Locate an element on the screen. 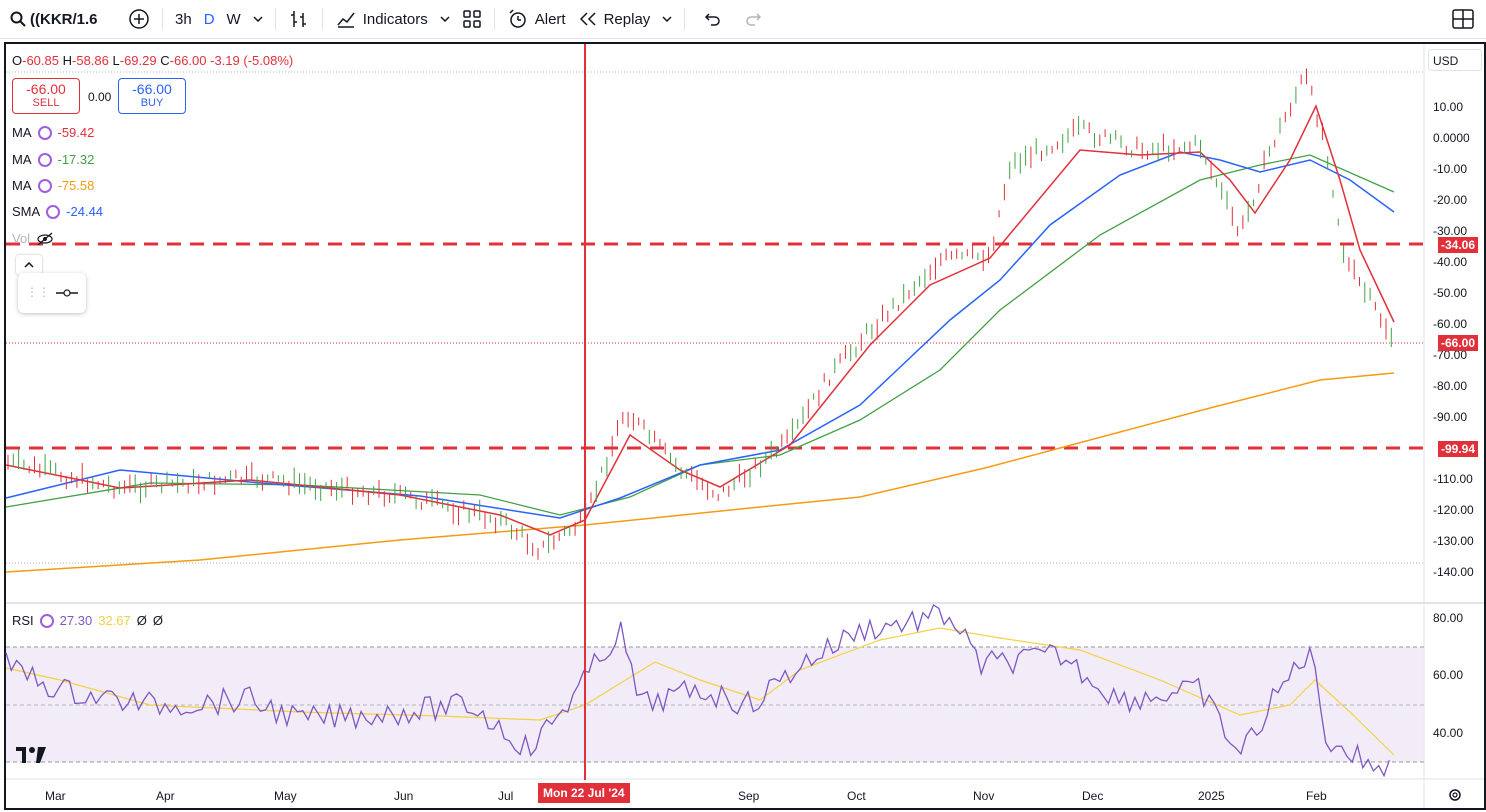 Image resolution: width=1486 pixels, height=812 pixels. rsi-value: 27.30 is located at coordinates (76, 620).